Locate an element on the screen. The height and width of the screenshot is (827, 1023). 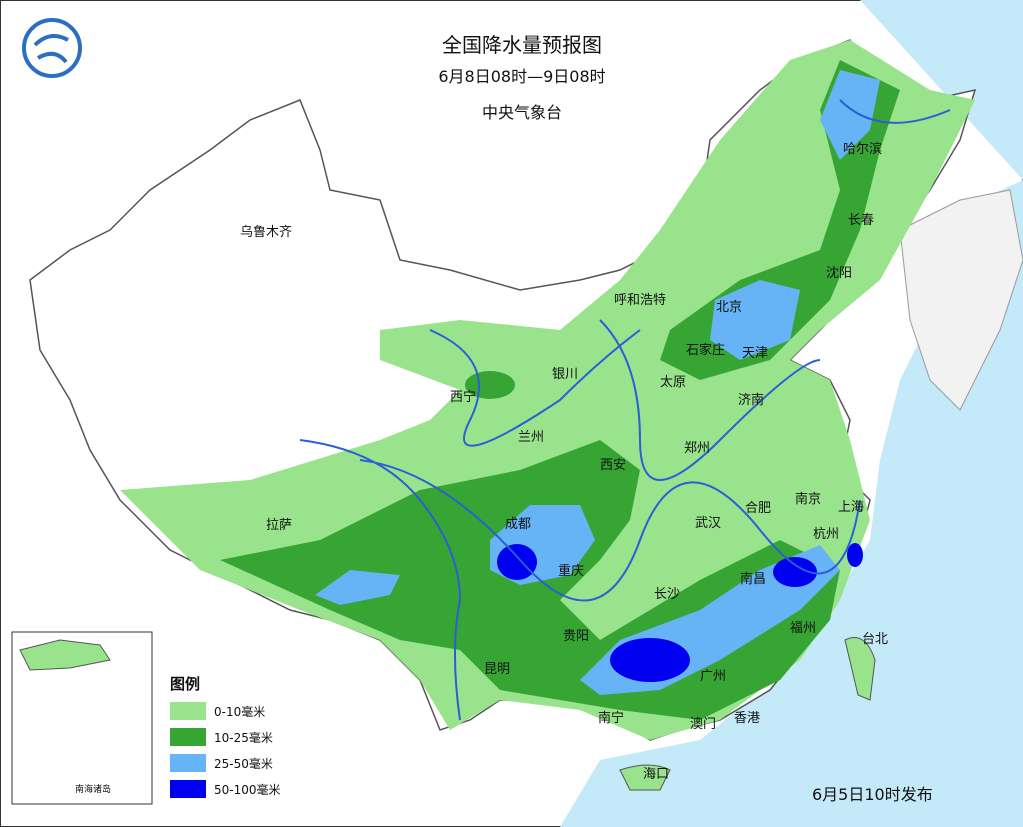
issue-time: 6月5日10时发布 is located at coordinates (872, 794).